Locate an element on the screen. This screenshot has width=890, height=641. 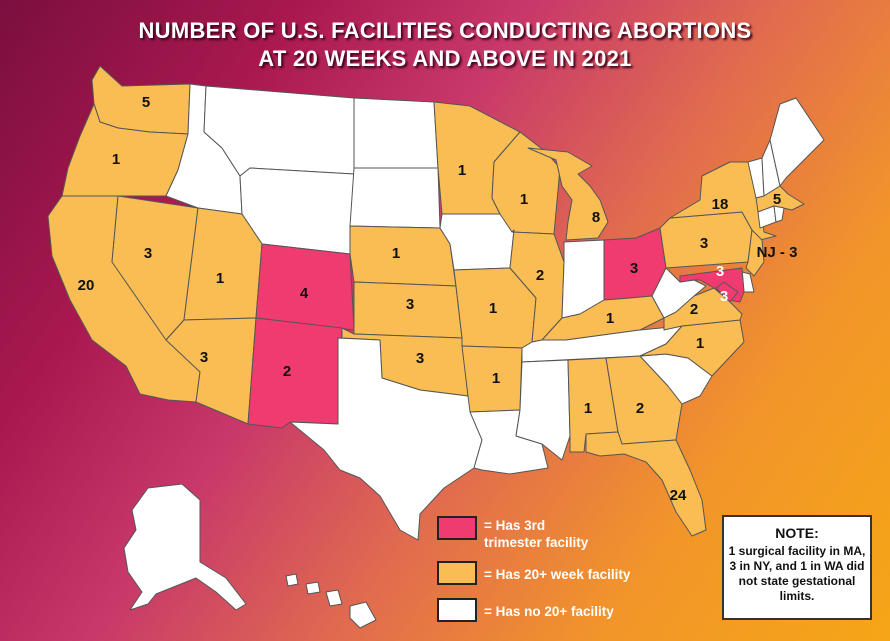
state-texas is located at coordinates (386, 439).